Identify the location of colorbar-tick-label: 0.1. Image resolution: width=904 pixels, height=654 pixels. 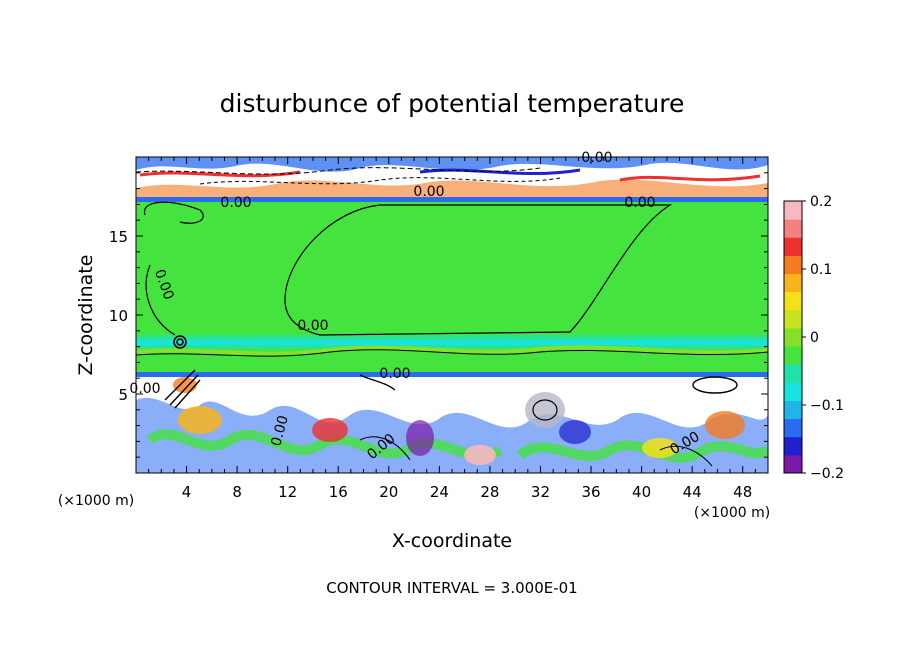
(821, 270).